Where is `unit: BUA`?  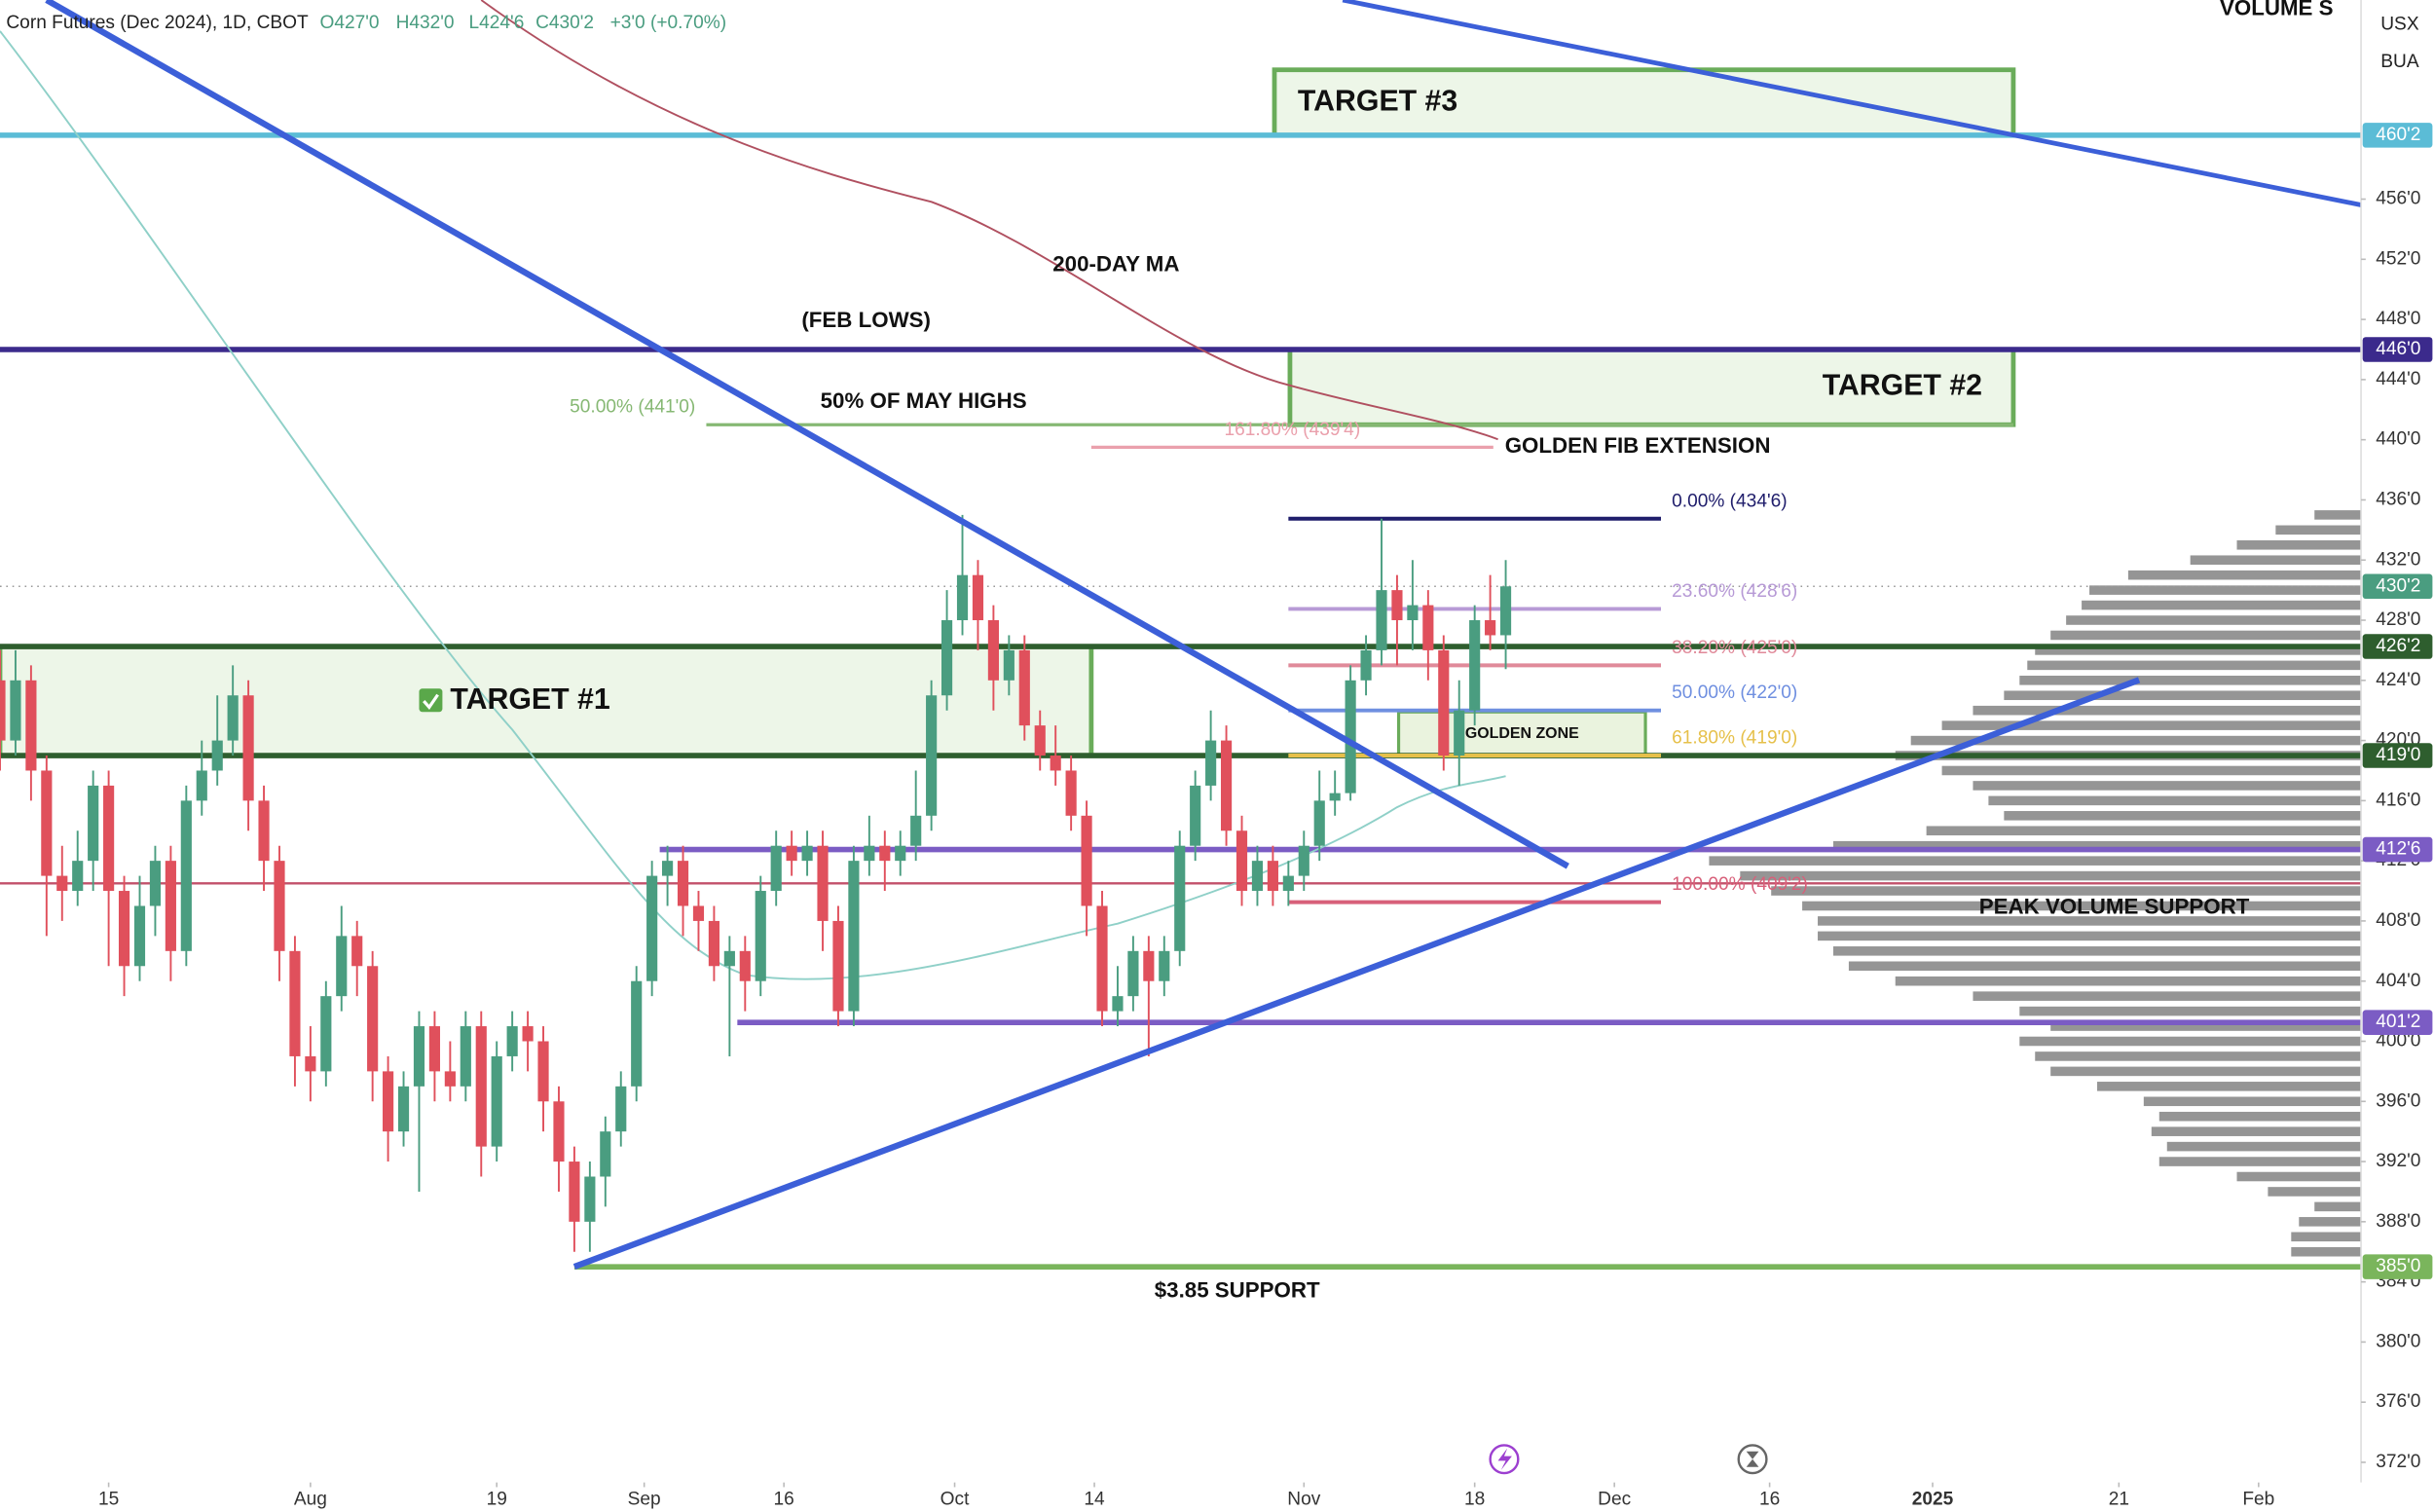 unit: BUA is located at coordinates (2399, 62).